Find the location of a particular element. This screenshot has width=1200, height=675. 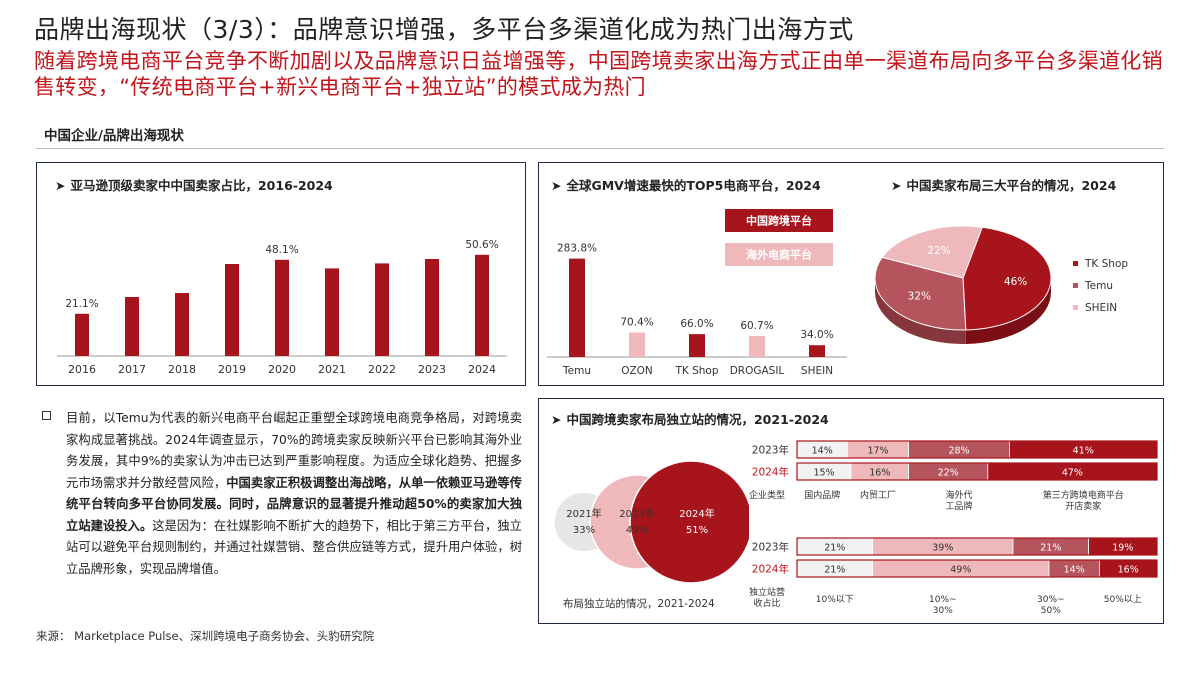

data-label: 60.7% is located at coordinates (756, 326).